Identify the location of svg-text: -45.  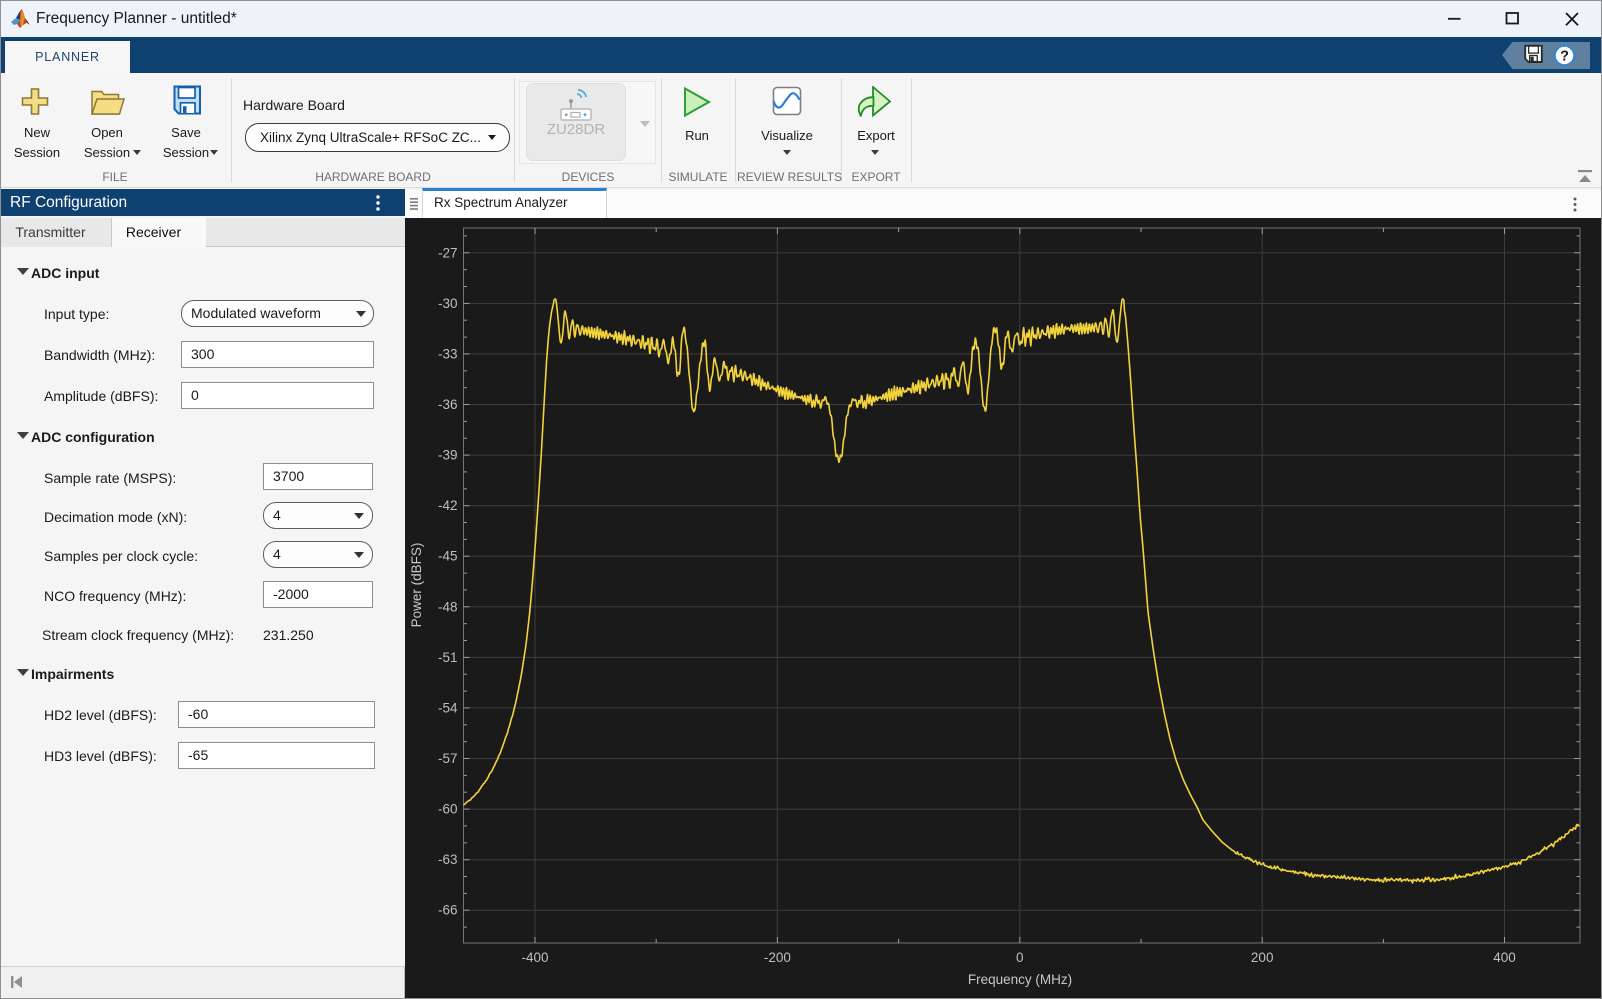
(448, 556).